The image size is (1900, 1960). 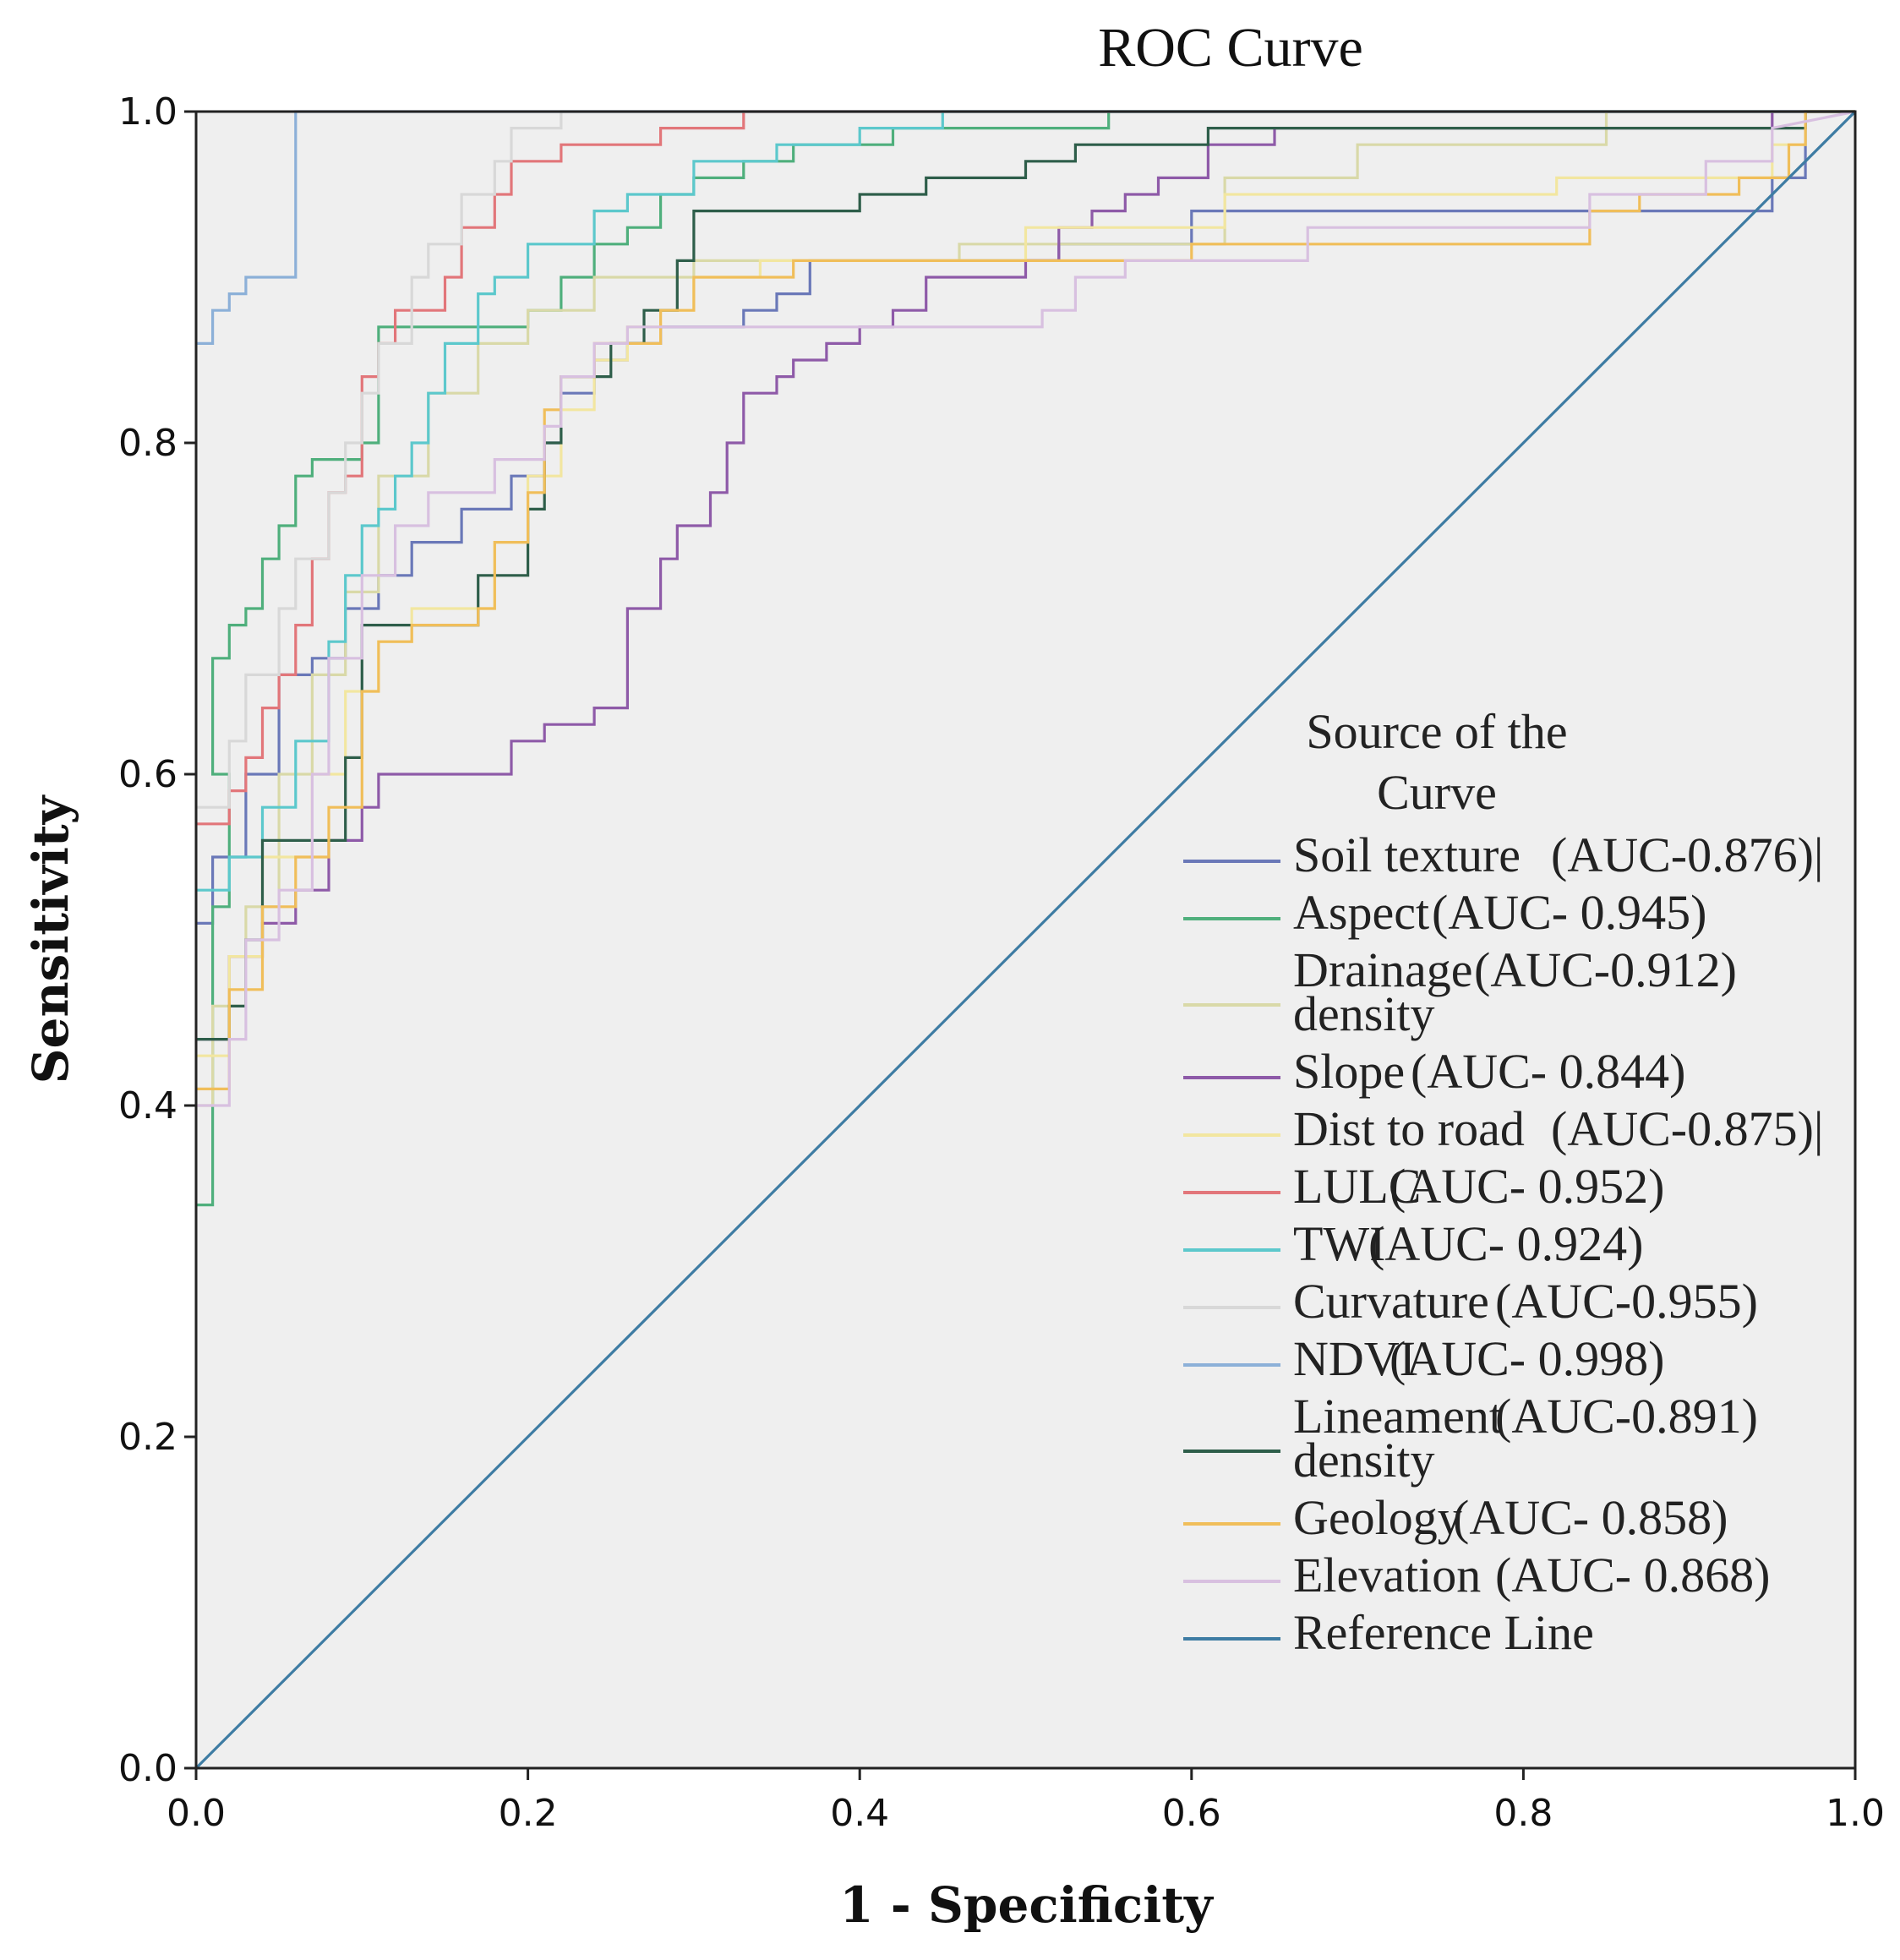 I want to click on y-tick-label: 1.0, so click(x=148, y=112).